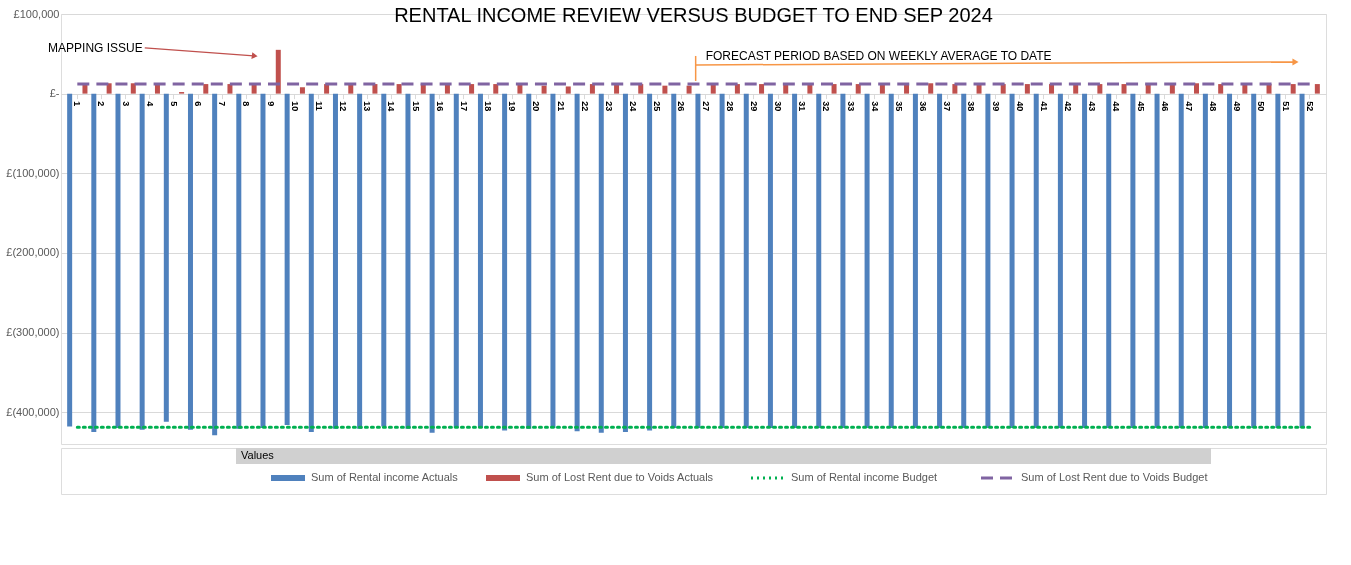 The image size is (1351, 565). Describe the element at coordinates (95, 47) in the screenshot. I see `annotation: MAPPING ISSUE` at that location.